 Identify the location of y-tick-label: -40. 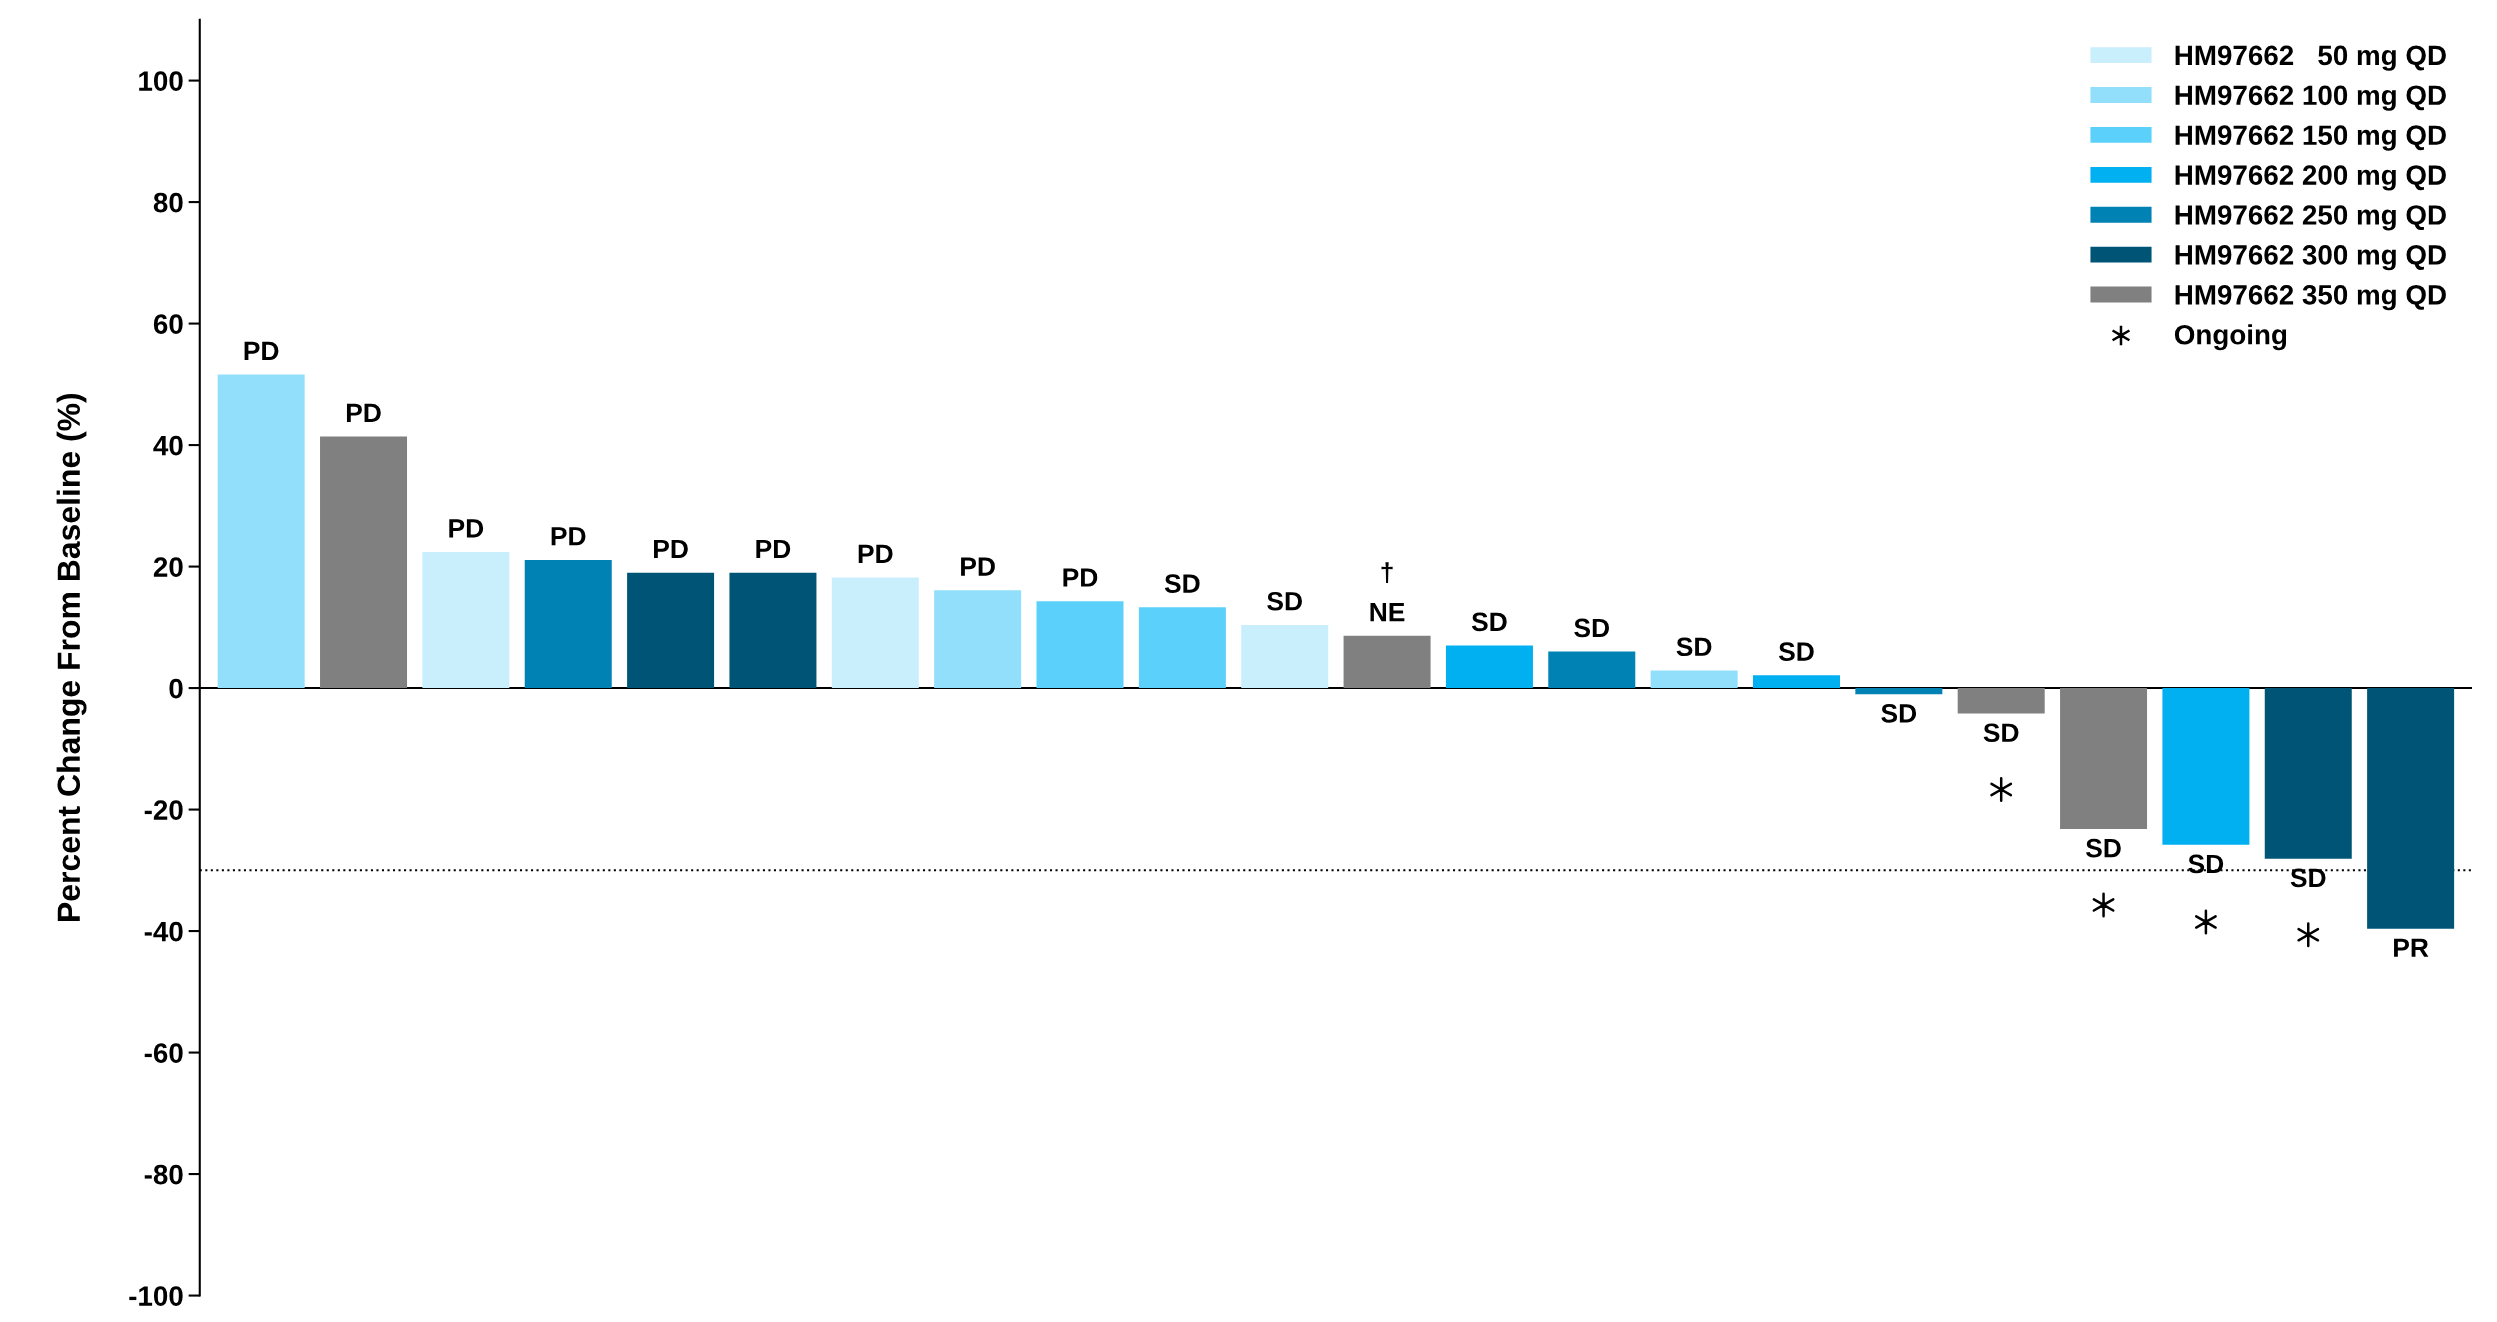
(163, 931).